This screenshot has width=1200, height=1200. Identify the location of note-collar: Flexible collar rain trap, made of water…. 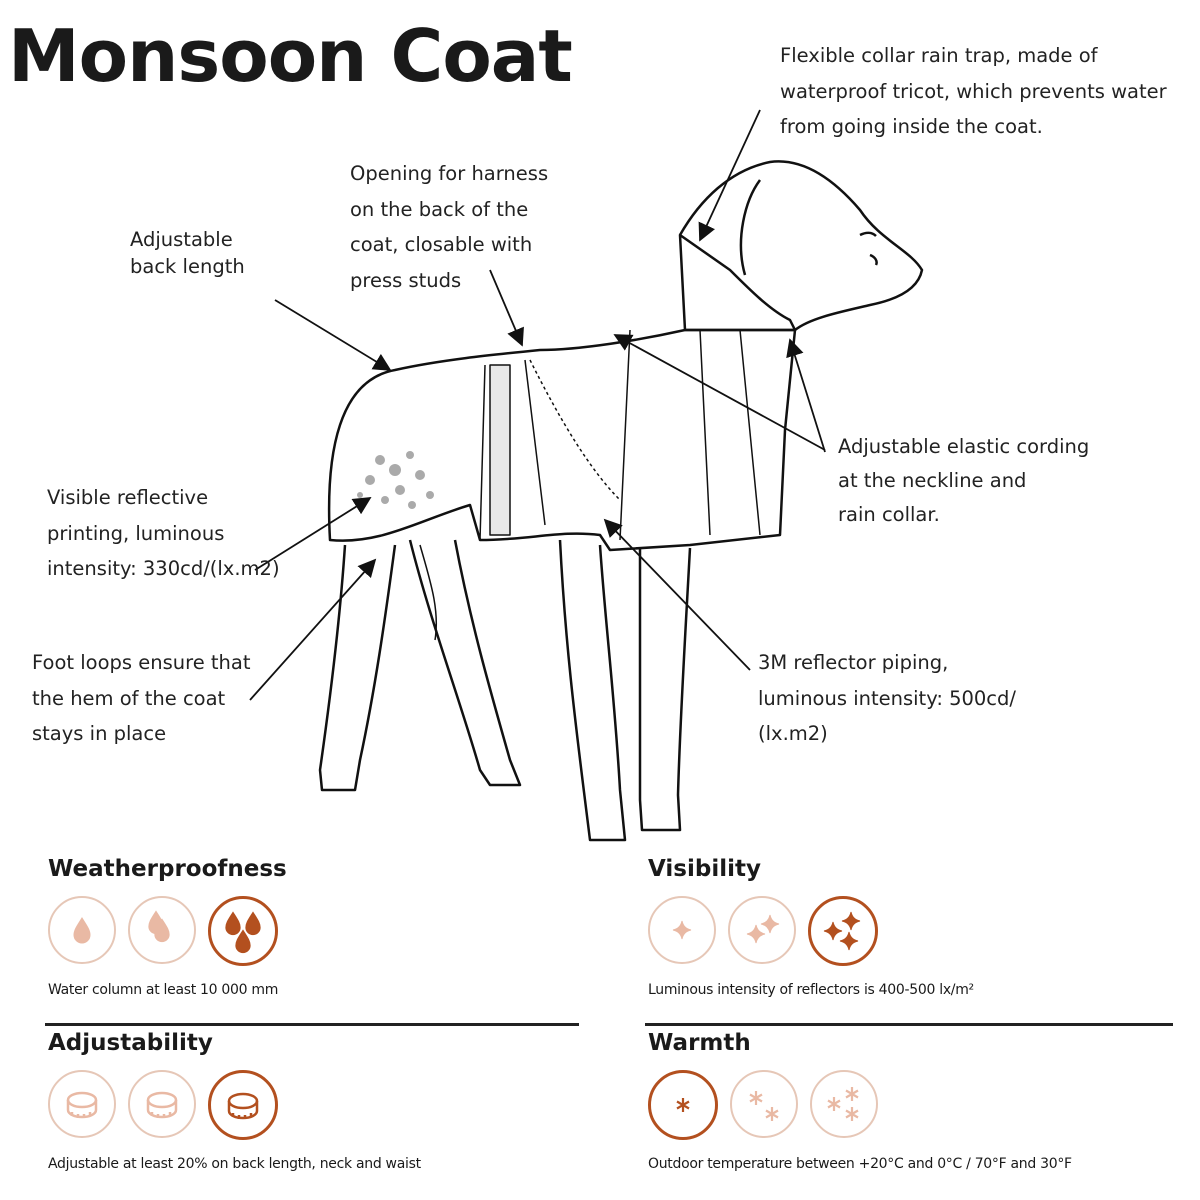
(973, 91).